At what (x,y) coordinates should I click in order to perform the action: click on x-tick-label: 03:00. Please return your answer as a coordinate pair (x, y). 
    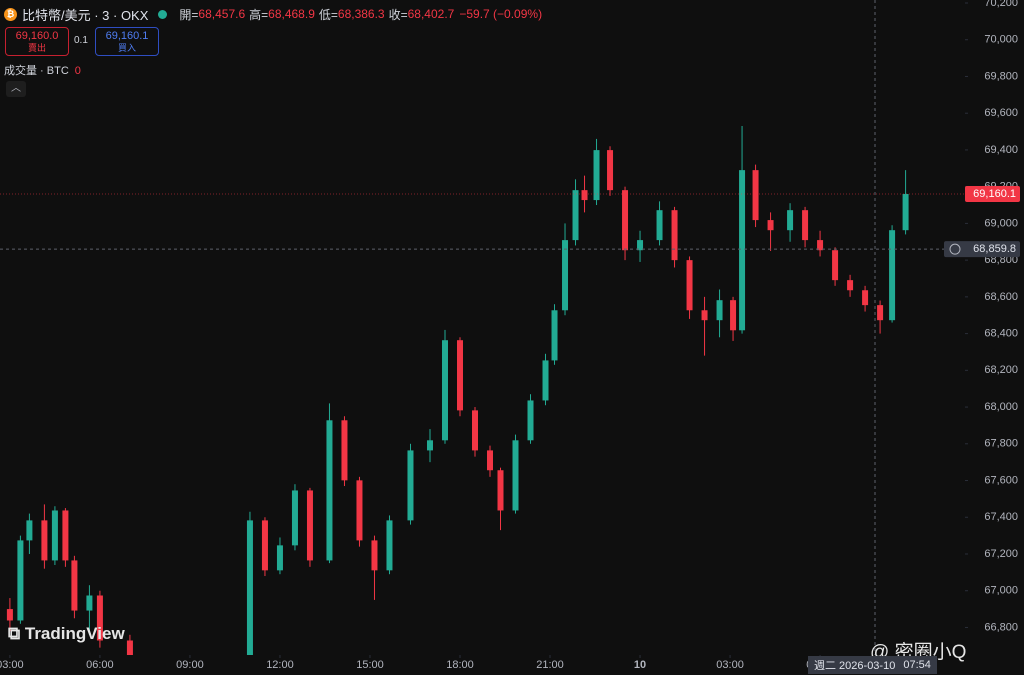
    Looking at the image, I should click on (730, 665).